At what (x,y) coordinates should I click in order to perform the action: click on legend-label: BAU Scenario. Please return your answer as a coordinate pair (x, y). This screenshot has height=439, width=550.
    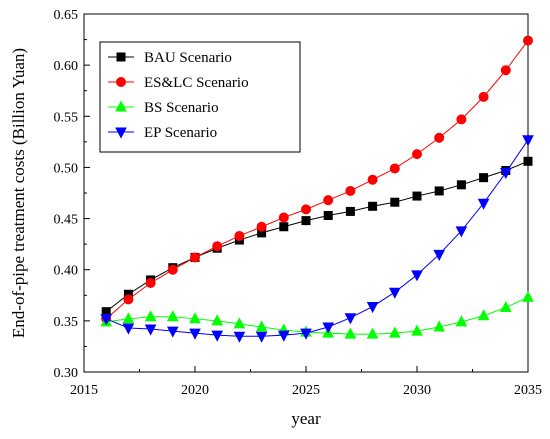
    Looking at the image, I should click on (188, 58).